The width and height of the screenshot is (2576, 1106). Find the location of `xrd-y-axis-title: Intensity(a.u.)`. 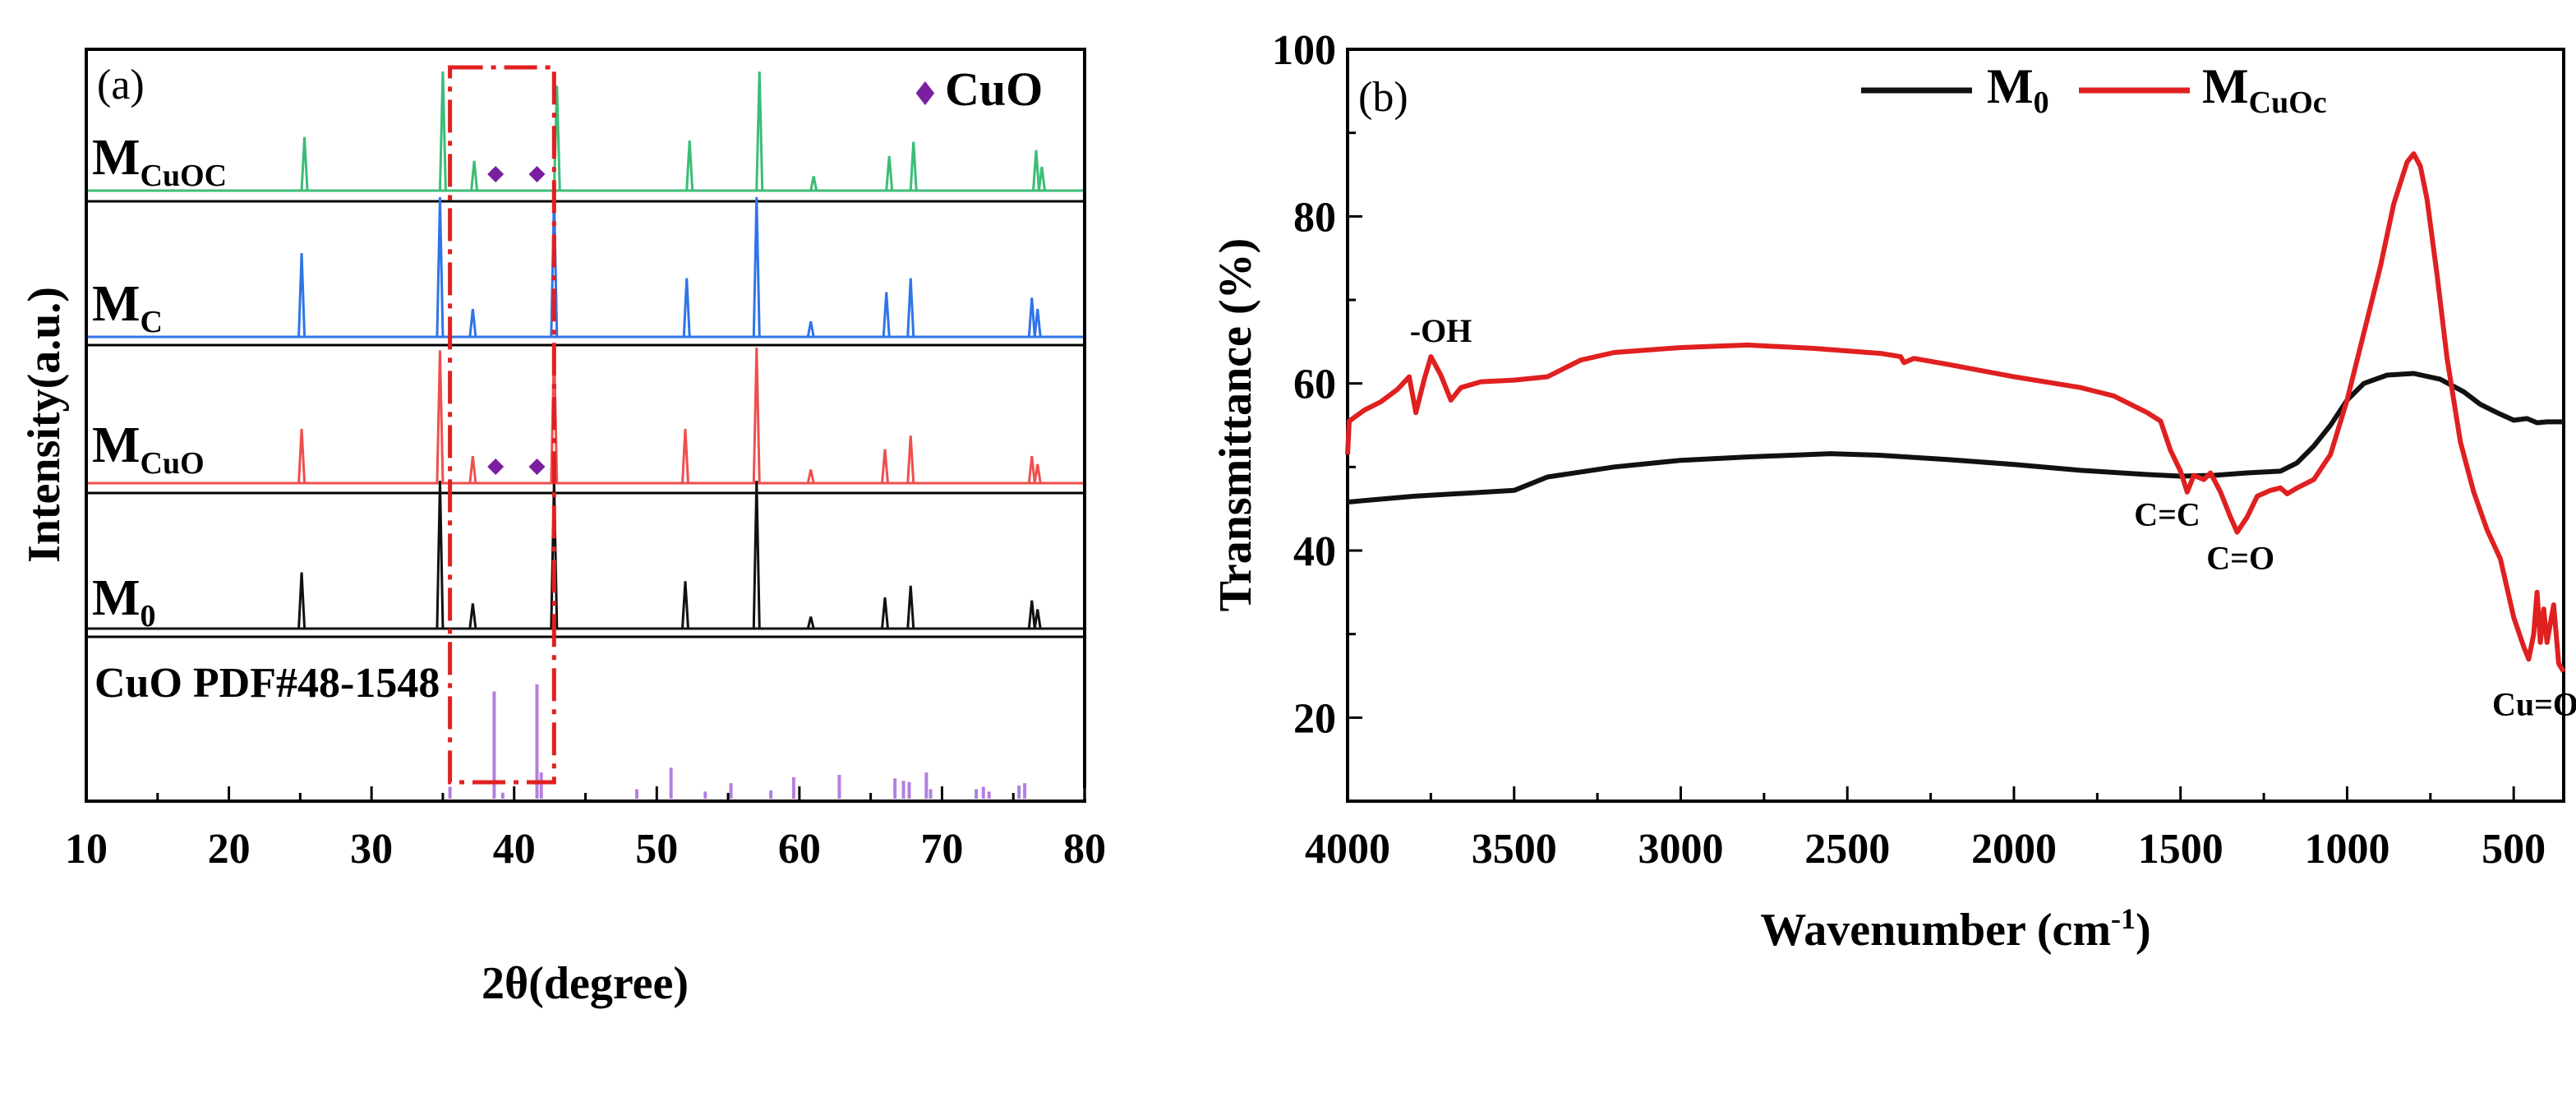

xrd-y-axis-title: Intensity(a.u.) is located at coordinates (44, 425).